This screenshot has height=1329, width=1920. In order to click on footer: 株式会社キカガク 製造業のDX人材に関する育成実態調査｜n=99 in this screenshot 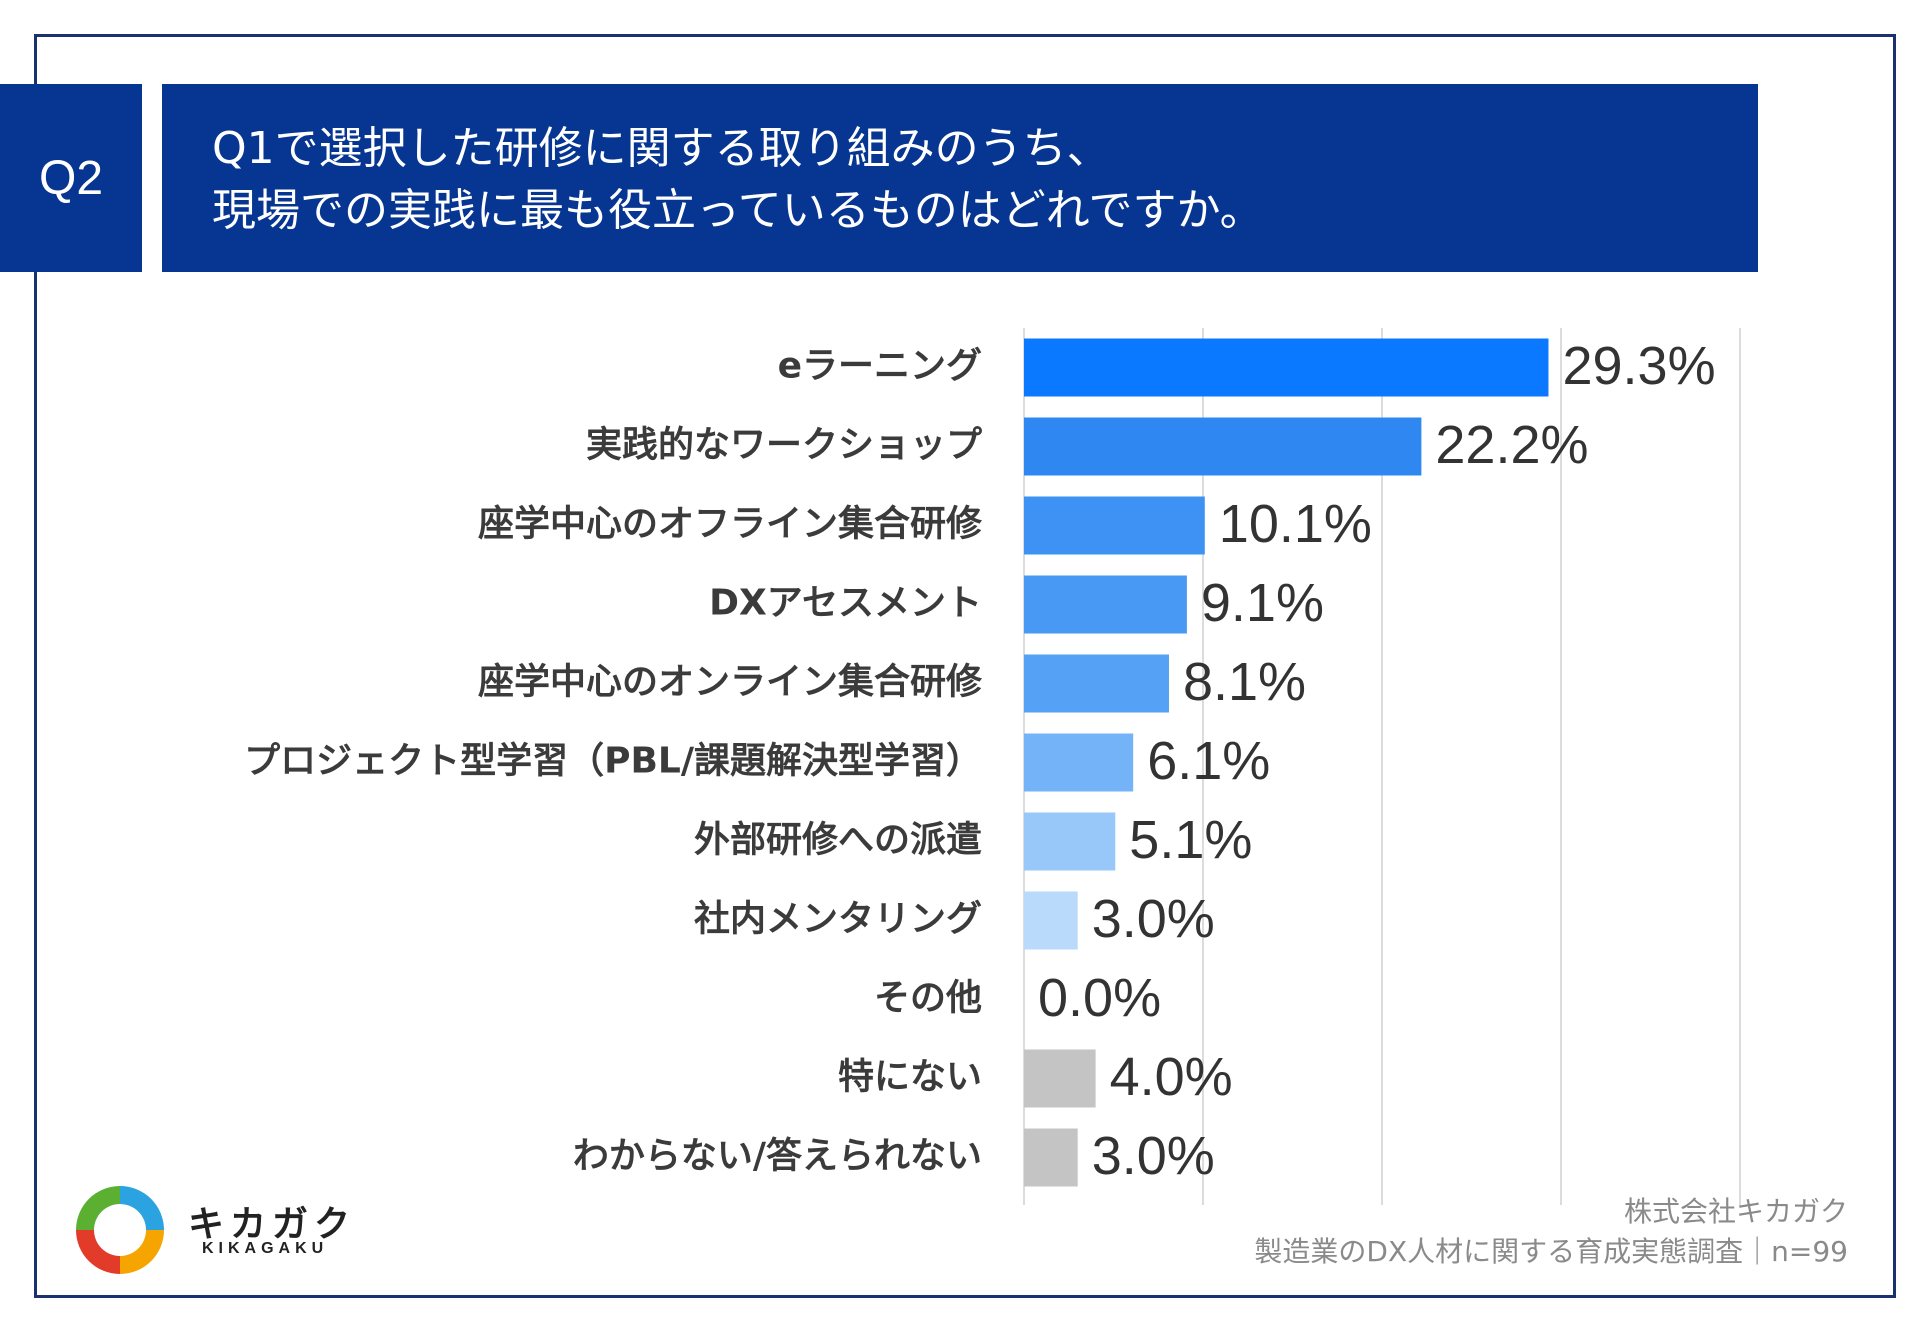, I will do `click(1551, 1232)`.